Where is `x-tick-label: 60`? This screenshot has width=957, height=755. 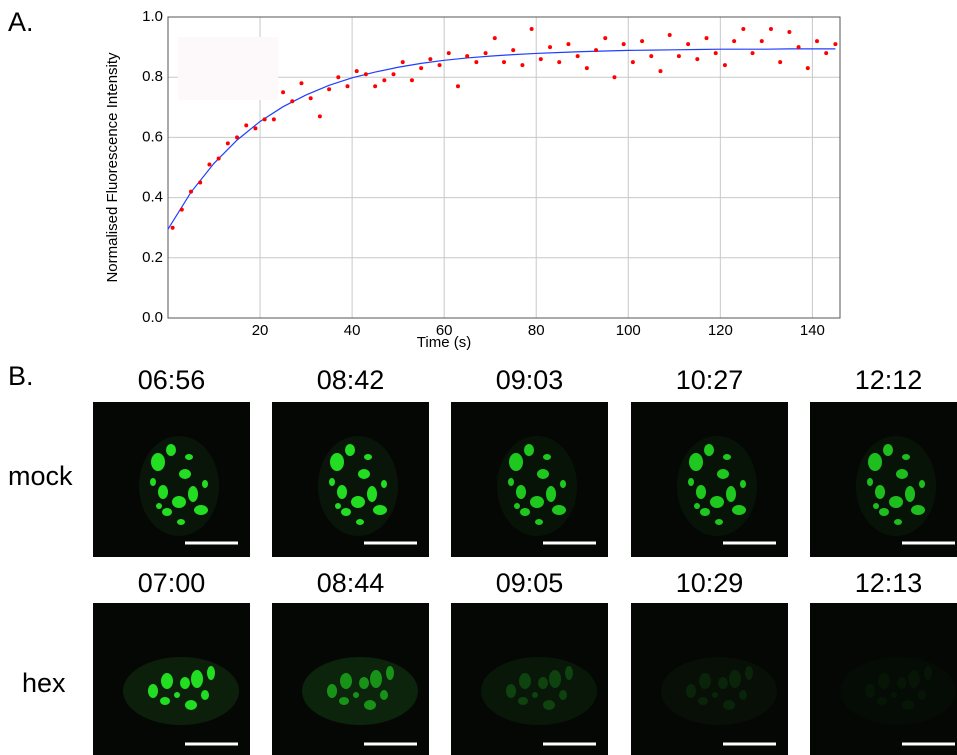 x-tick-label: 60 is located at coordinates (444, 330).